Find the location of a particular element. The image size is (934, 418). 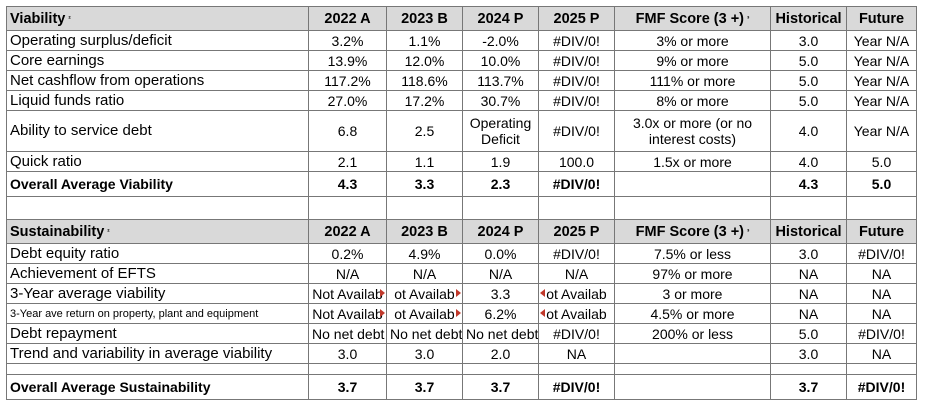

row-label: Achievement of EFTS is located at coordinates (157, 273).